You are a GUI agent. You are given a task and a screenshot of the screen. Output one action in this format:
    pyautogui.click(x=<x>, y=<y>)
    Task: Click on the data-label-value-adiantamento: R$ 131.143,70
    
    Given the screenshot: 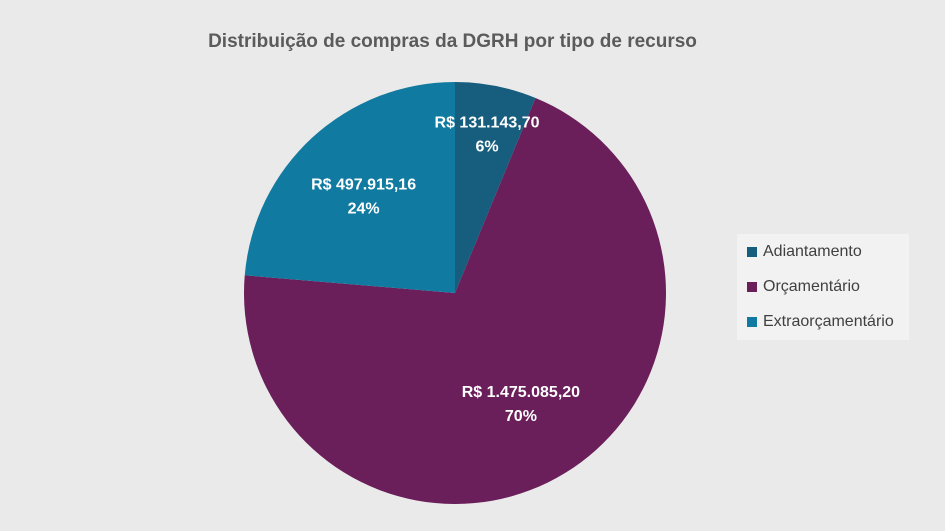 What is the action you would take?
    pyautogui.click(x=487, y=123)
    